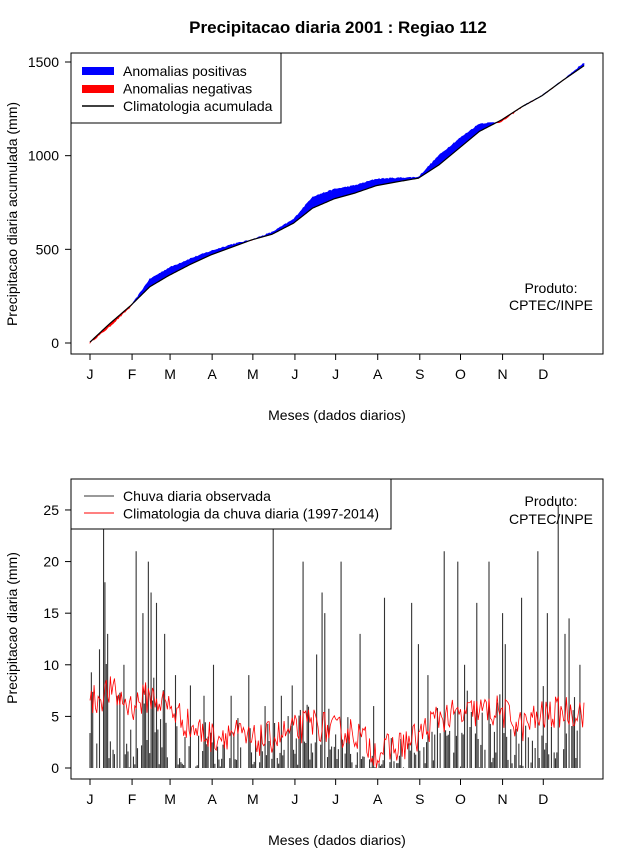 The height and width of the screenshot is (850, 640). Describe the element at coordinates (51, 665) in the screenshot. I see `y-tick-label: 10` at that location.